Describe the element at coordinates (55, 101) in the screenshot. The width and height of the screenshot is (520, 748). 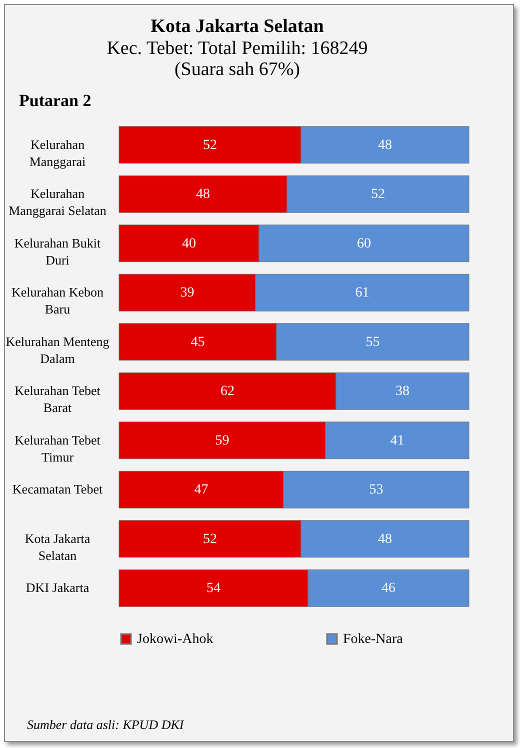
I see `text: Putaran 2` at that location.